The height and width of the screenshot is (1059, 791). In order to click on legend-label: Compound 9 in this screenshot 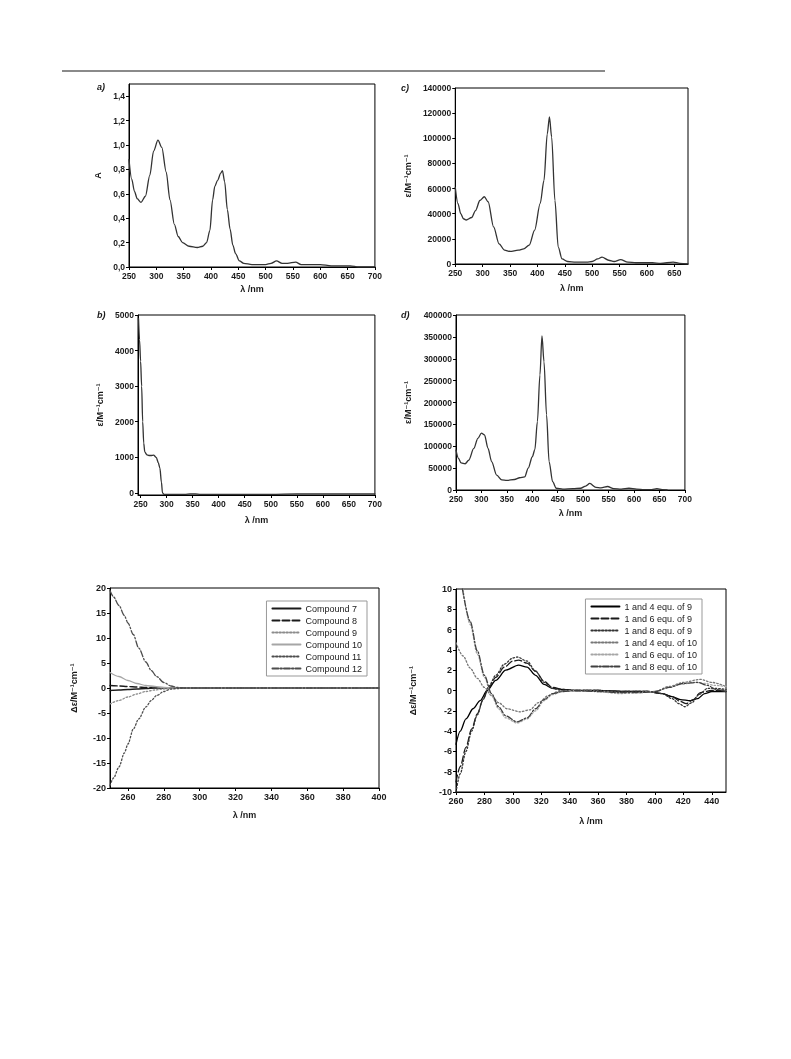, I will do `click(331, 632)`.